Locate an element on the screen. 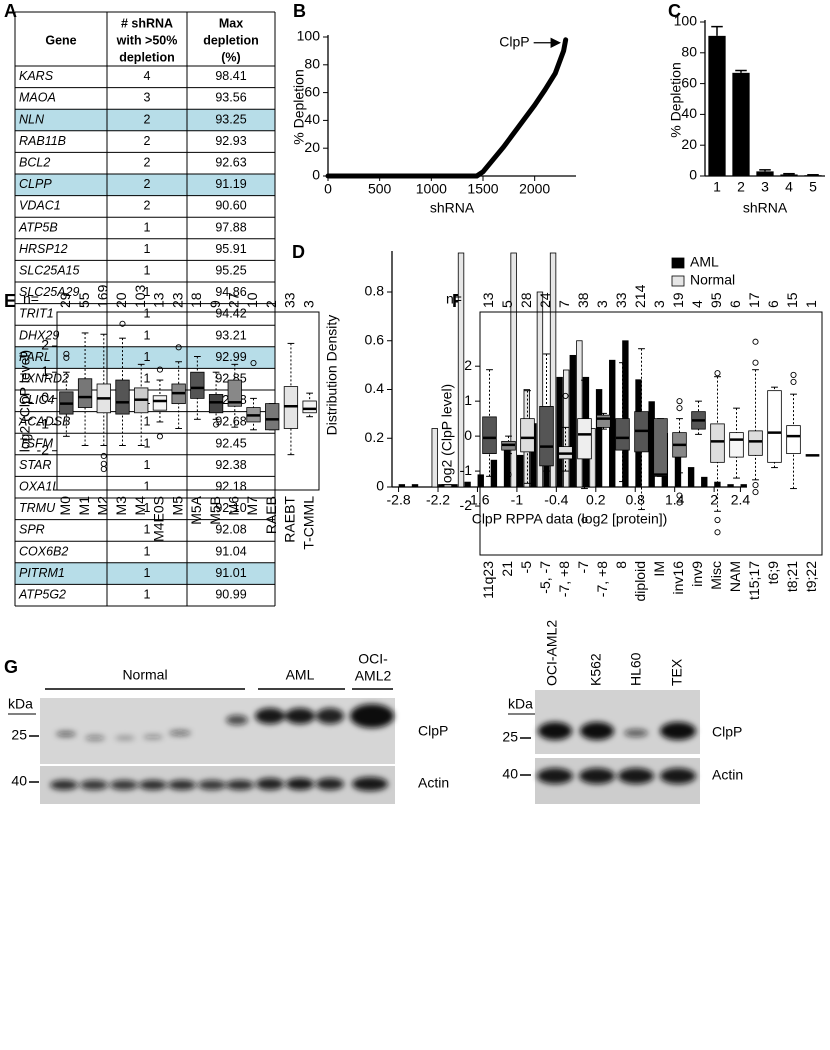 The width and height of the screenshot is (830, 1050). x-tick-label: Misc is located at coordinates (716, 575).